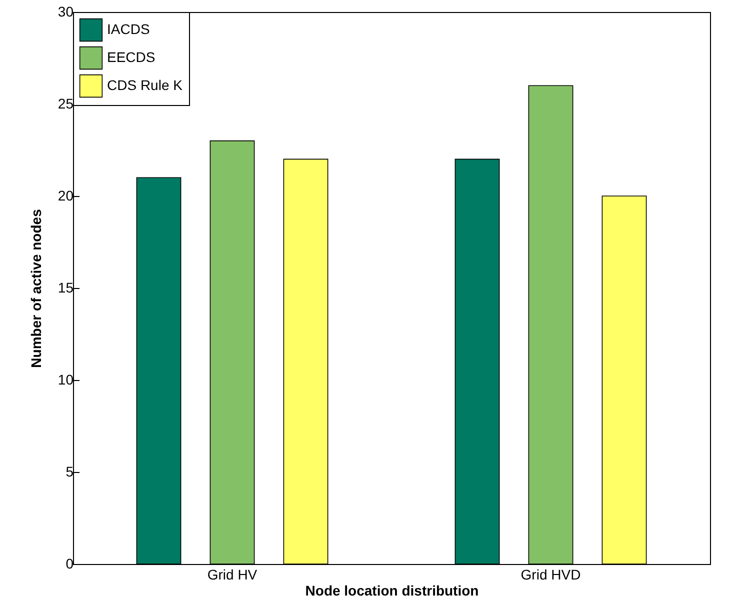 This screenshot has width=735, height=596. What do you see at coordinates (66, 104) in the screenshot?
I see `y-tick-label: 25` at bounding box center [66, 104].